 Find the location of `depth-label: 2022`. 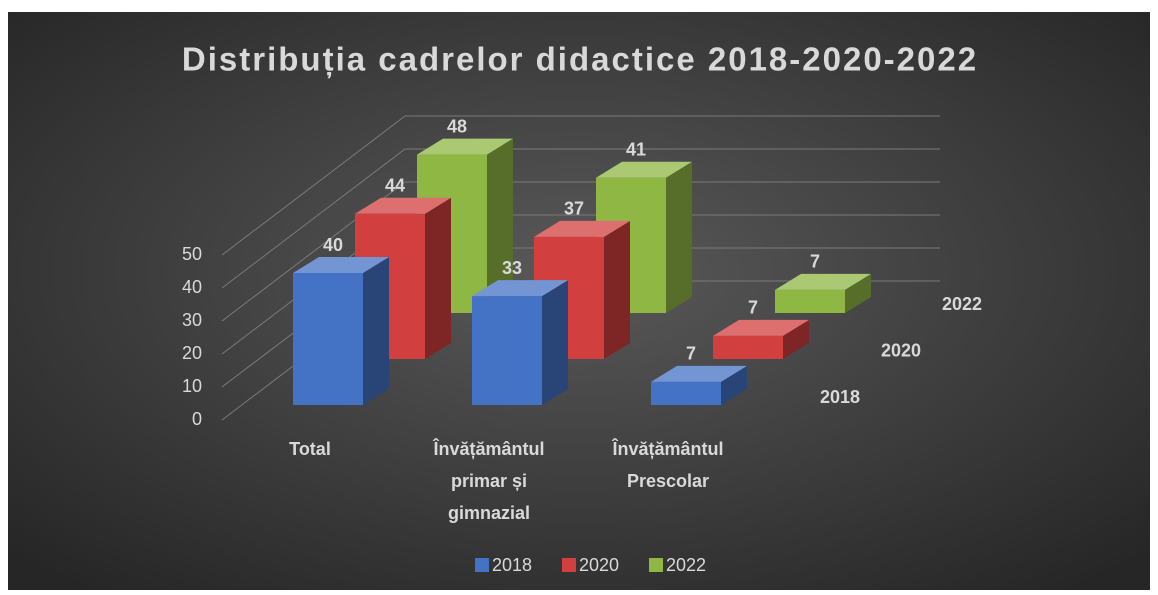

depth-label: 2022 is located at coordinates (962, 304).